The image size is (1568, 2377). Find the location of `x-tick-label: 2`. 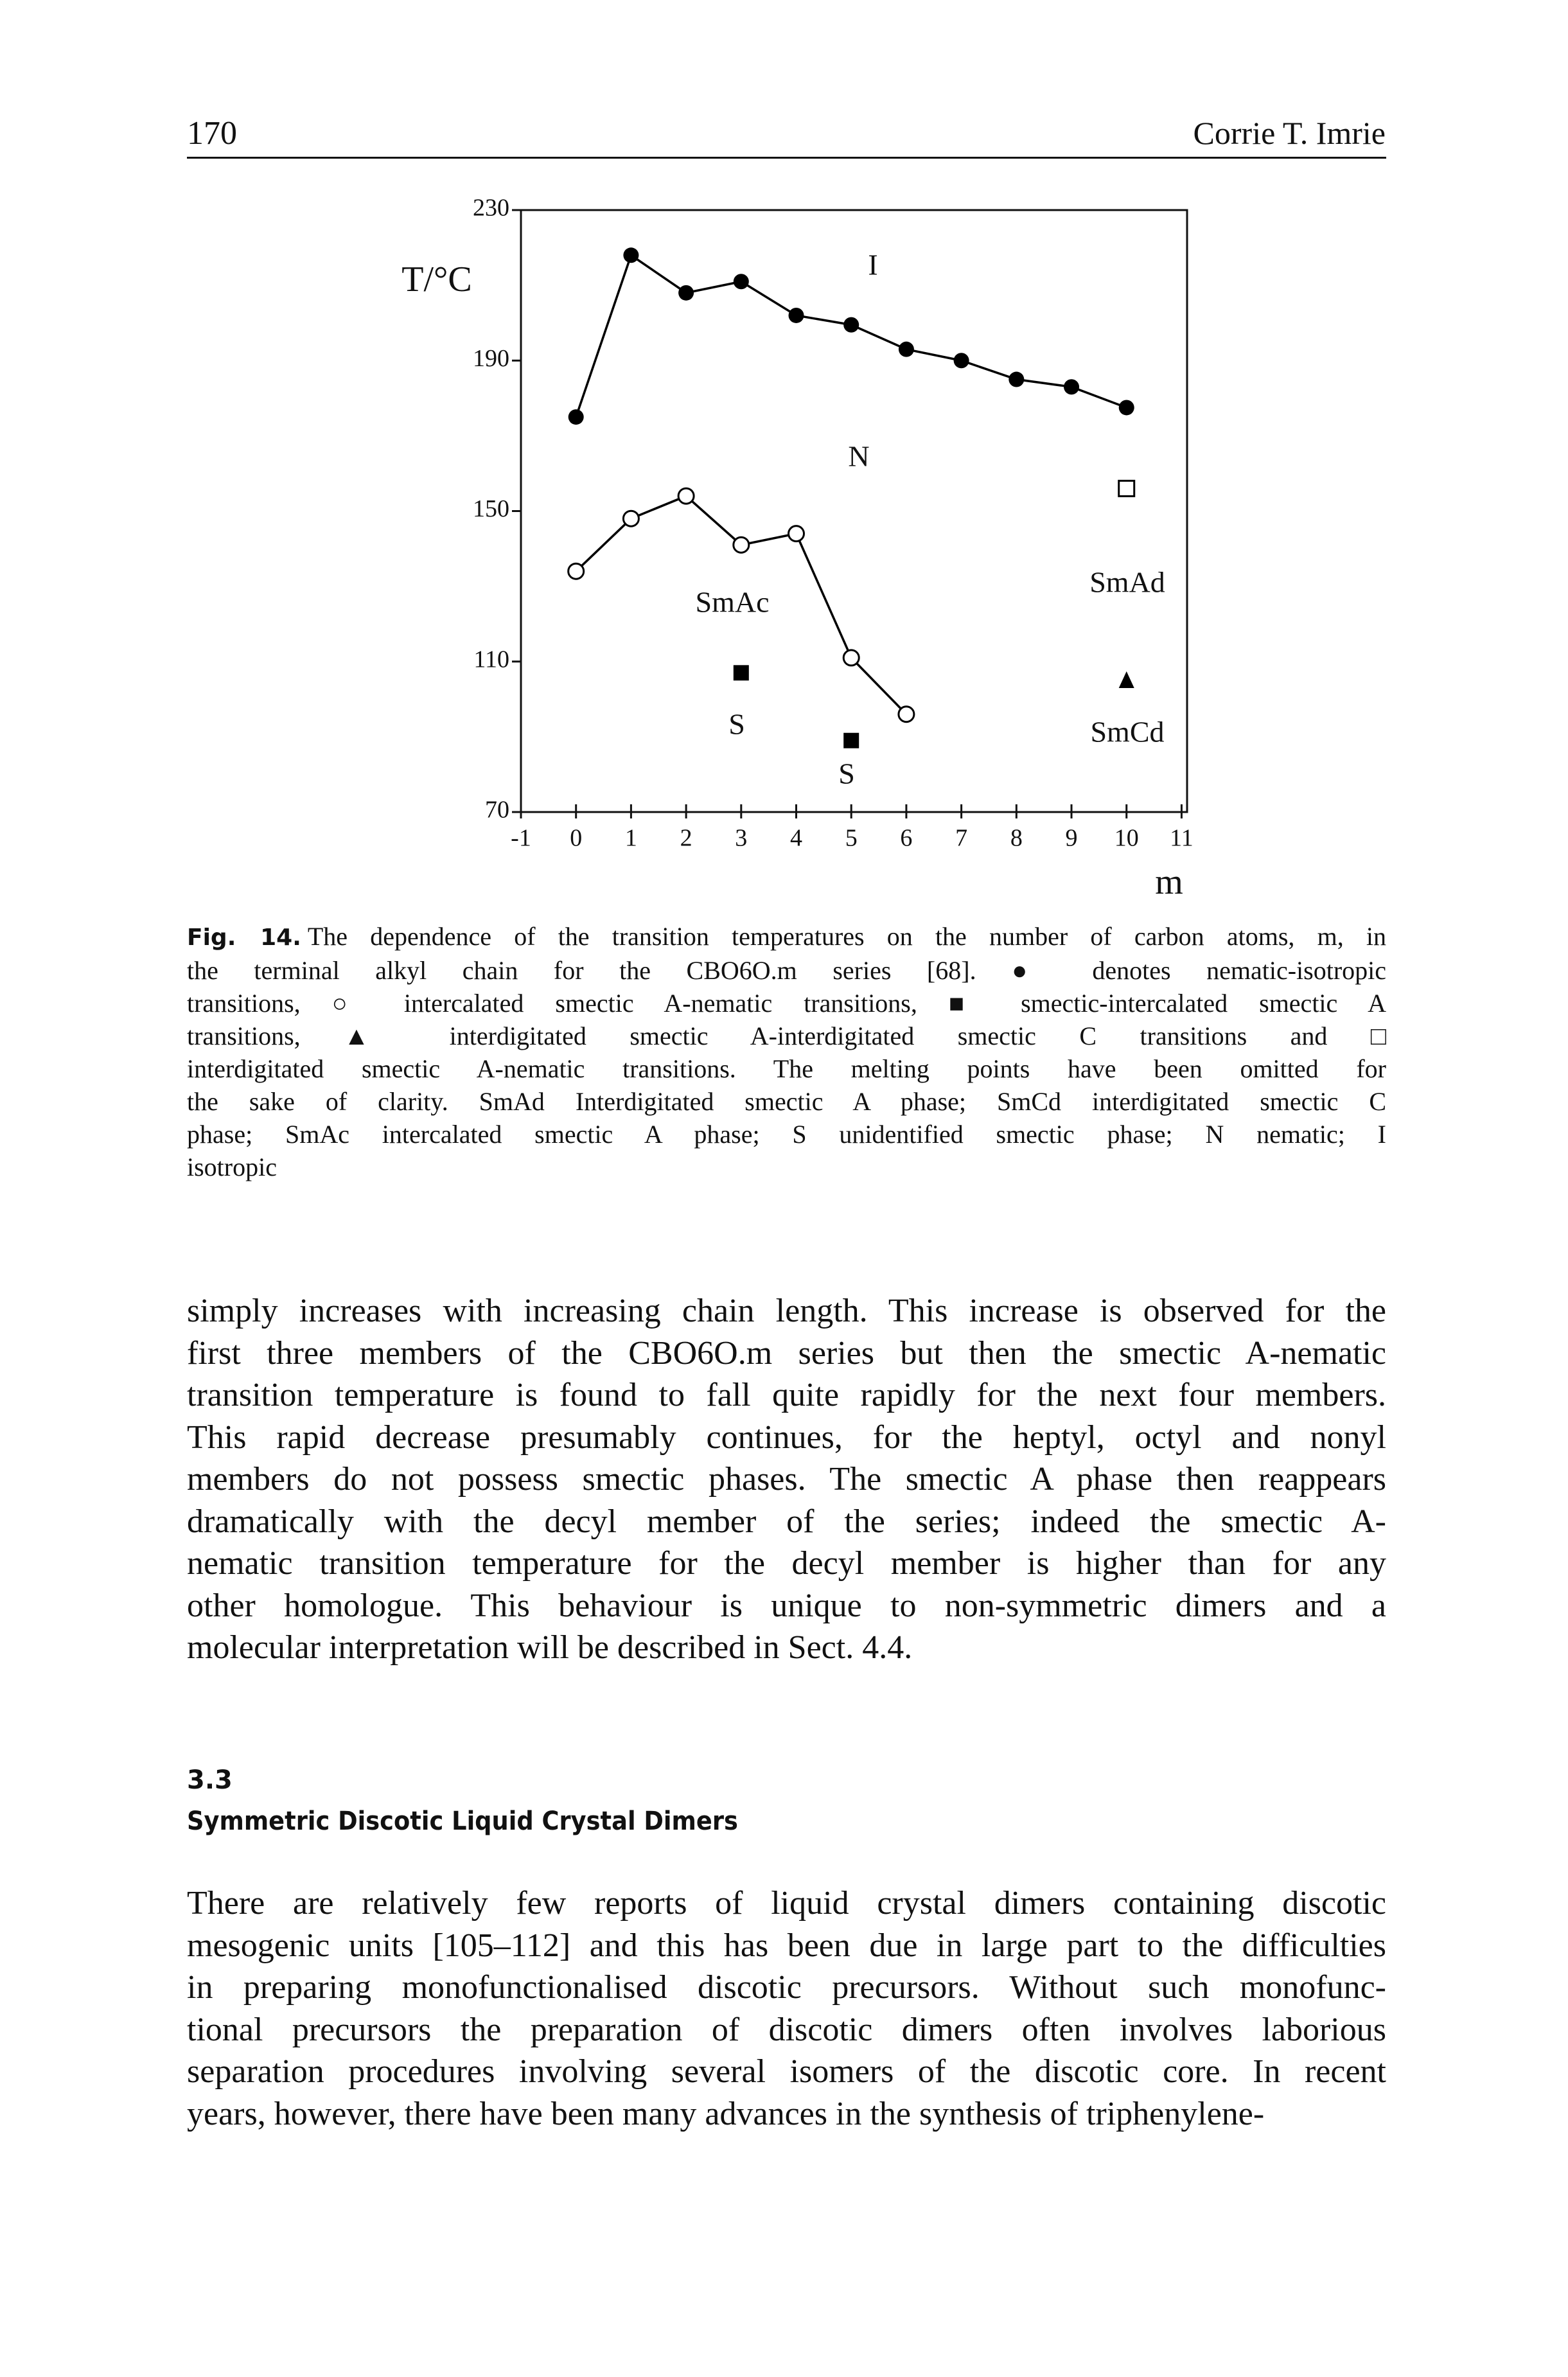

x-tick-label: 2 is located at coordinates (686, 838).